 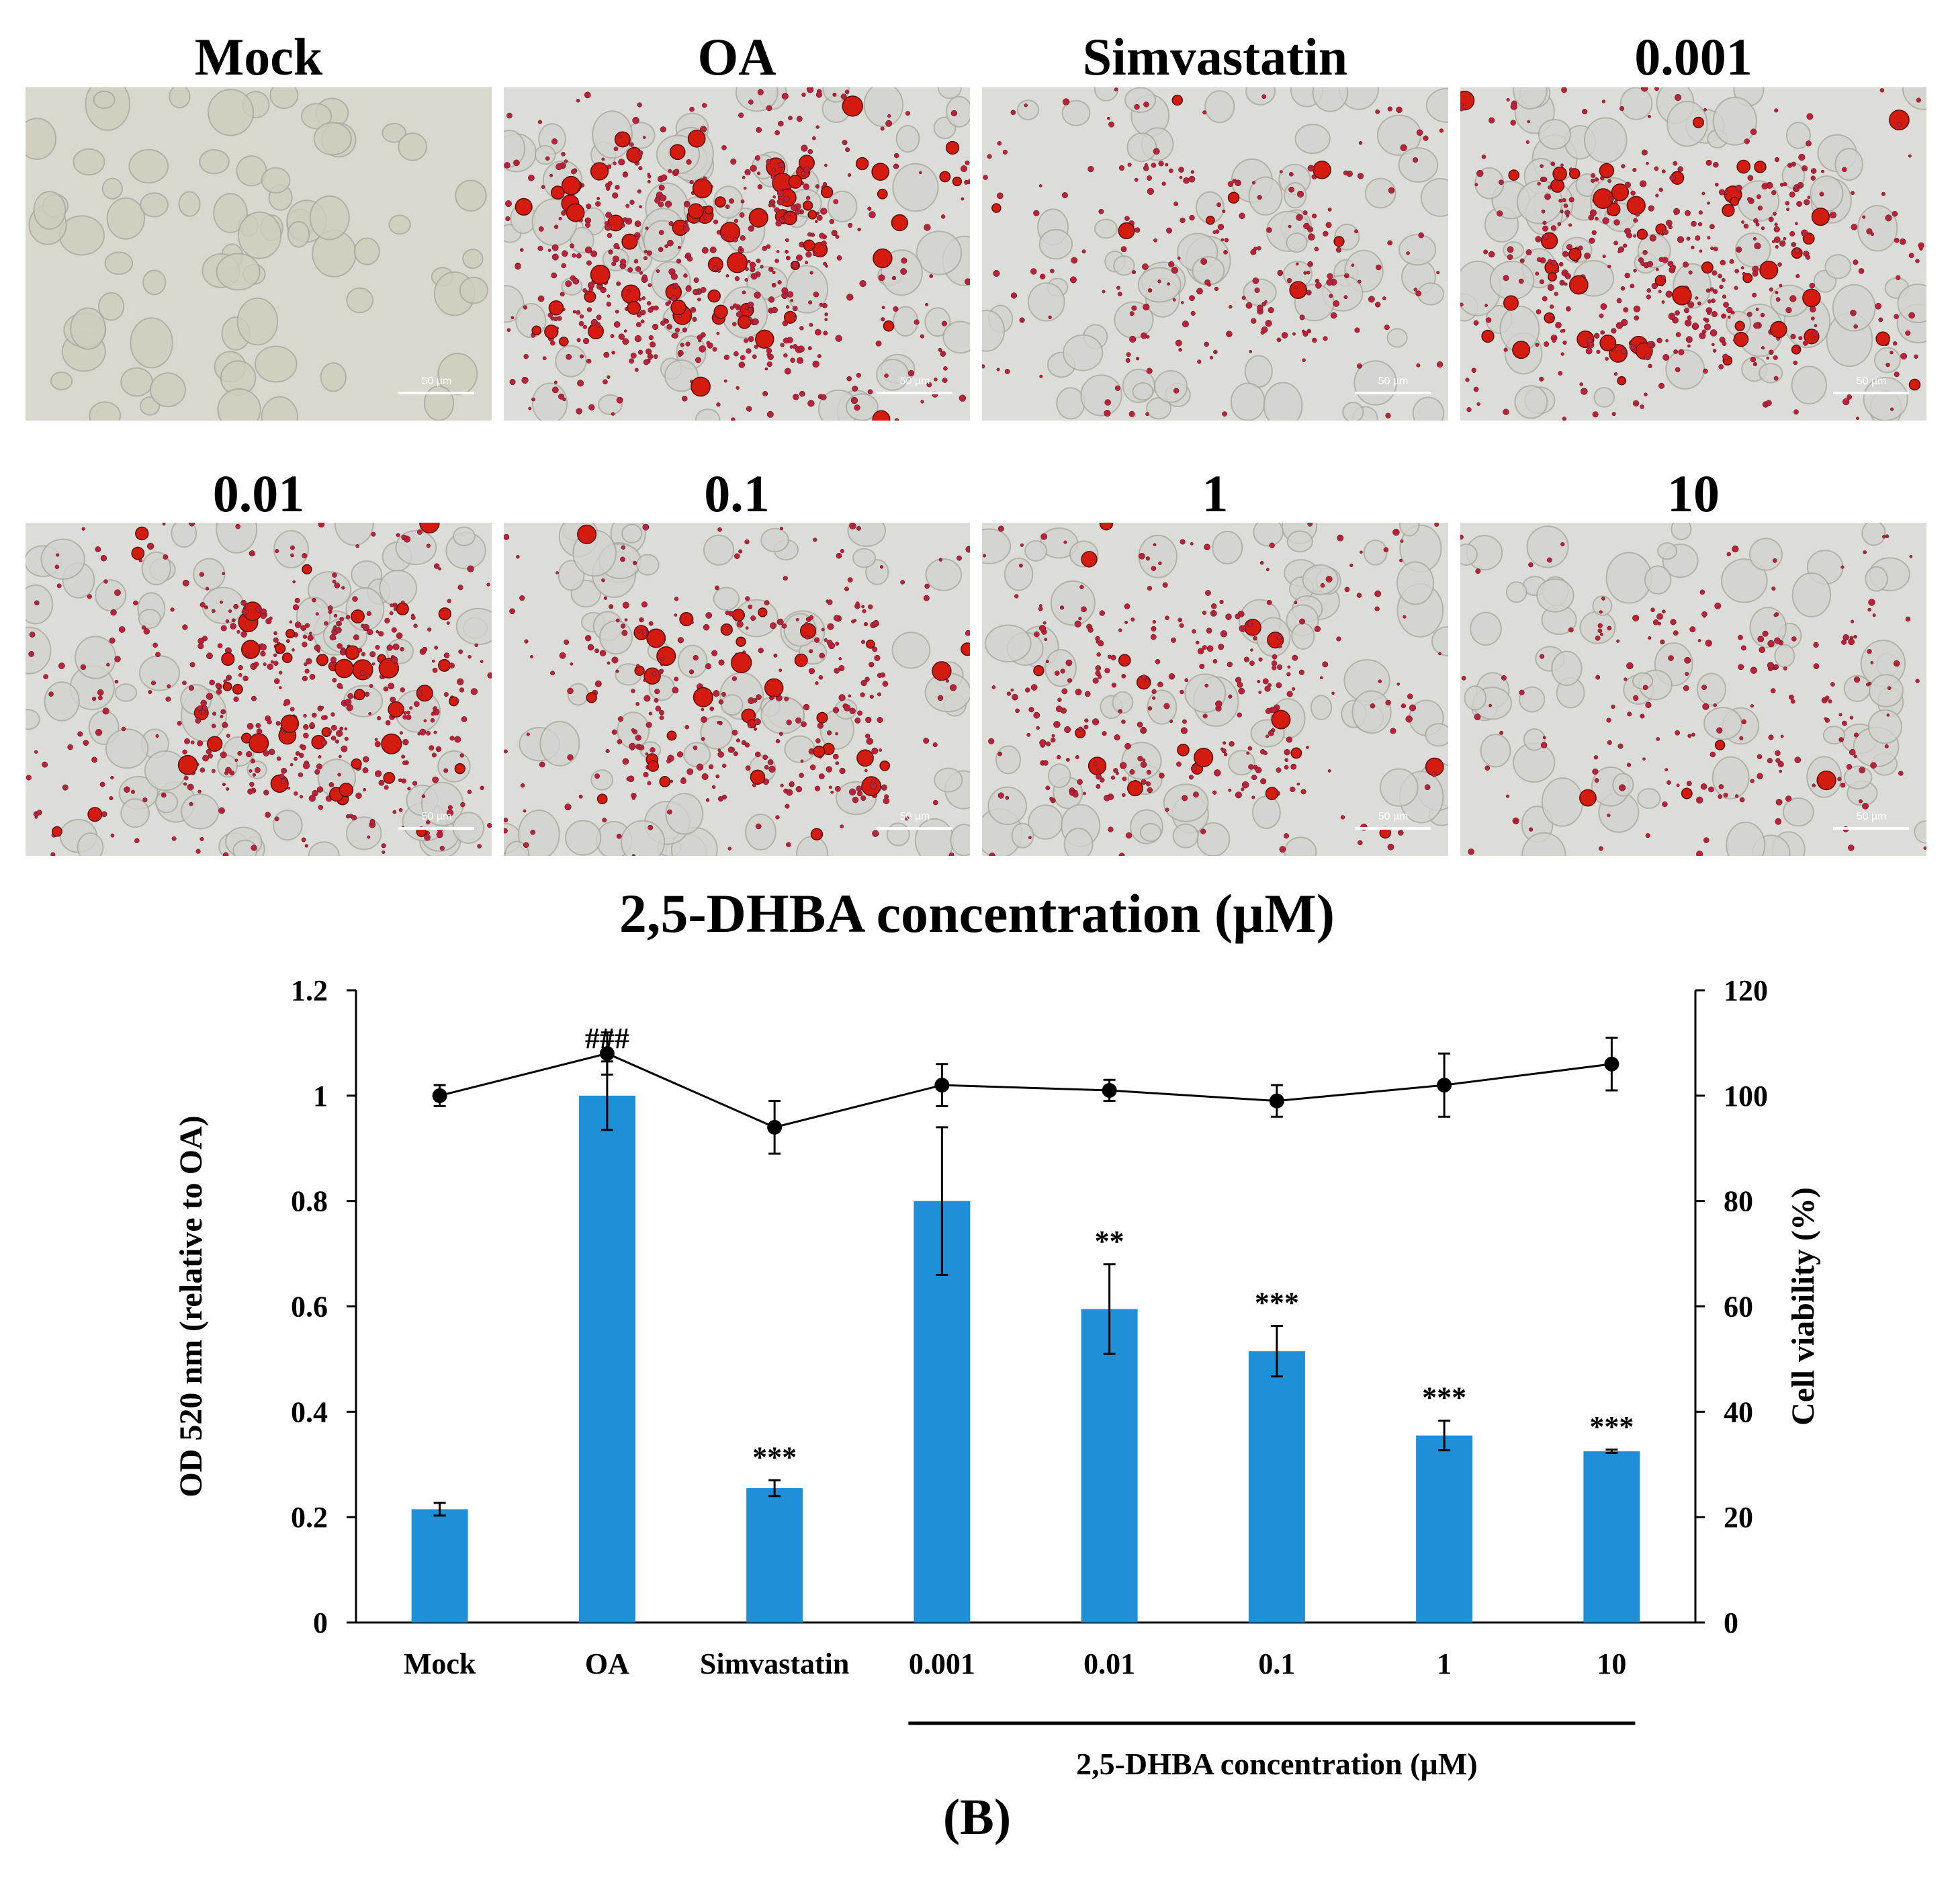 What do you see at coordinates (1109, 1241) in the screenshot?
I see `significance-label: **` at bounding box center [1109, 1241].